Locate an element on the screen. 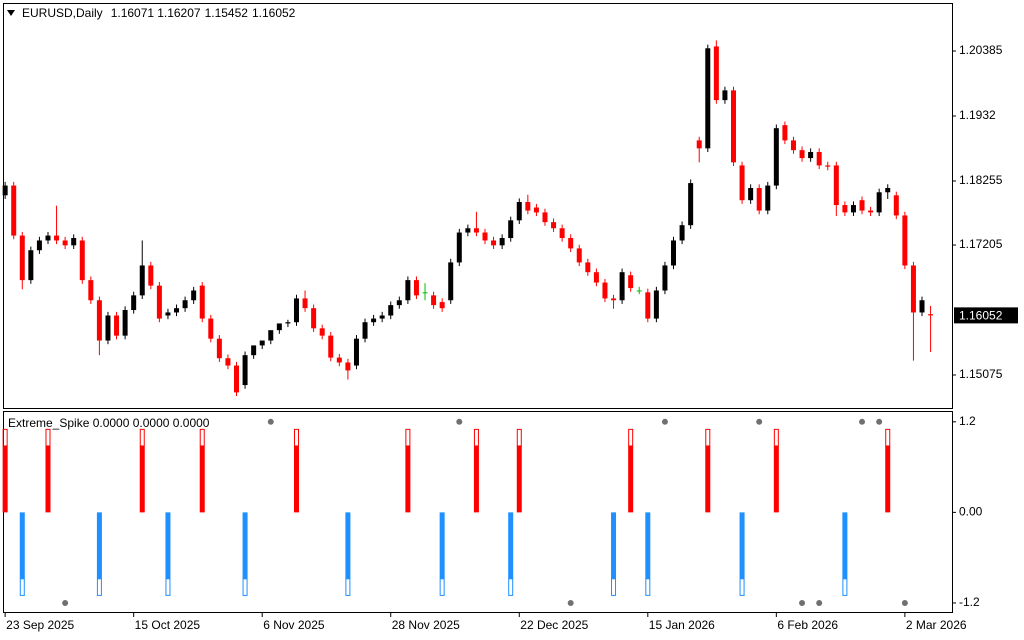  price-label-box is located at coordinates (986, 315).